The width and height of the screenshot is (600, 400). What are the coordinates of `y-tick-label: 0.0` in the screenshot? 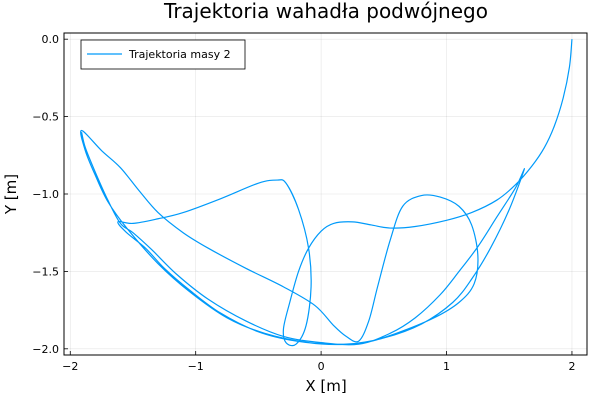 It's located at (51, 39).